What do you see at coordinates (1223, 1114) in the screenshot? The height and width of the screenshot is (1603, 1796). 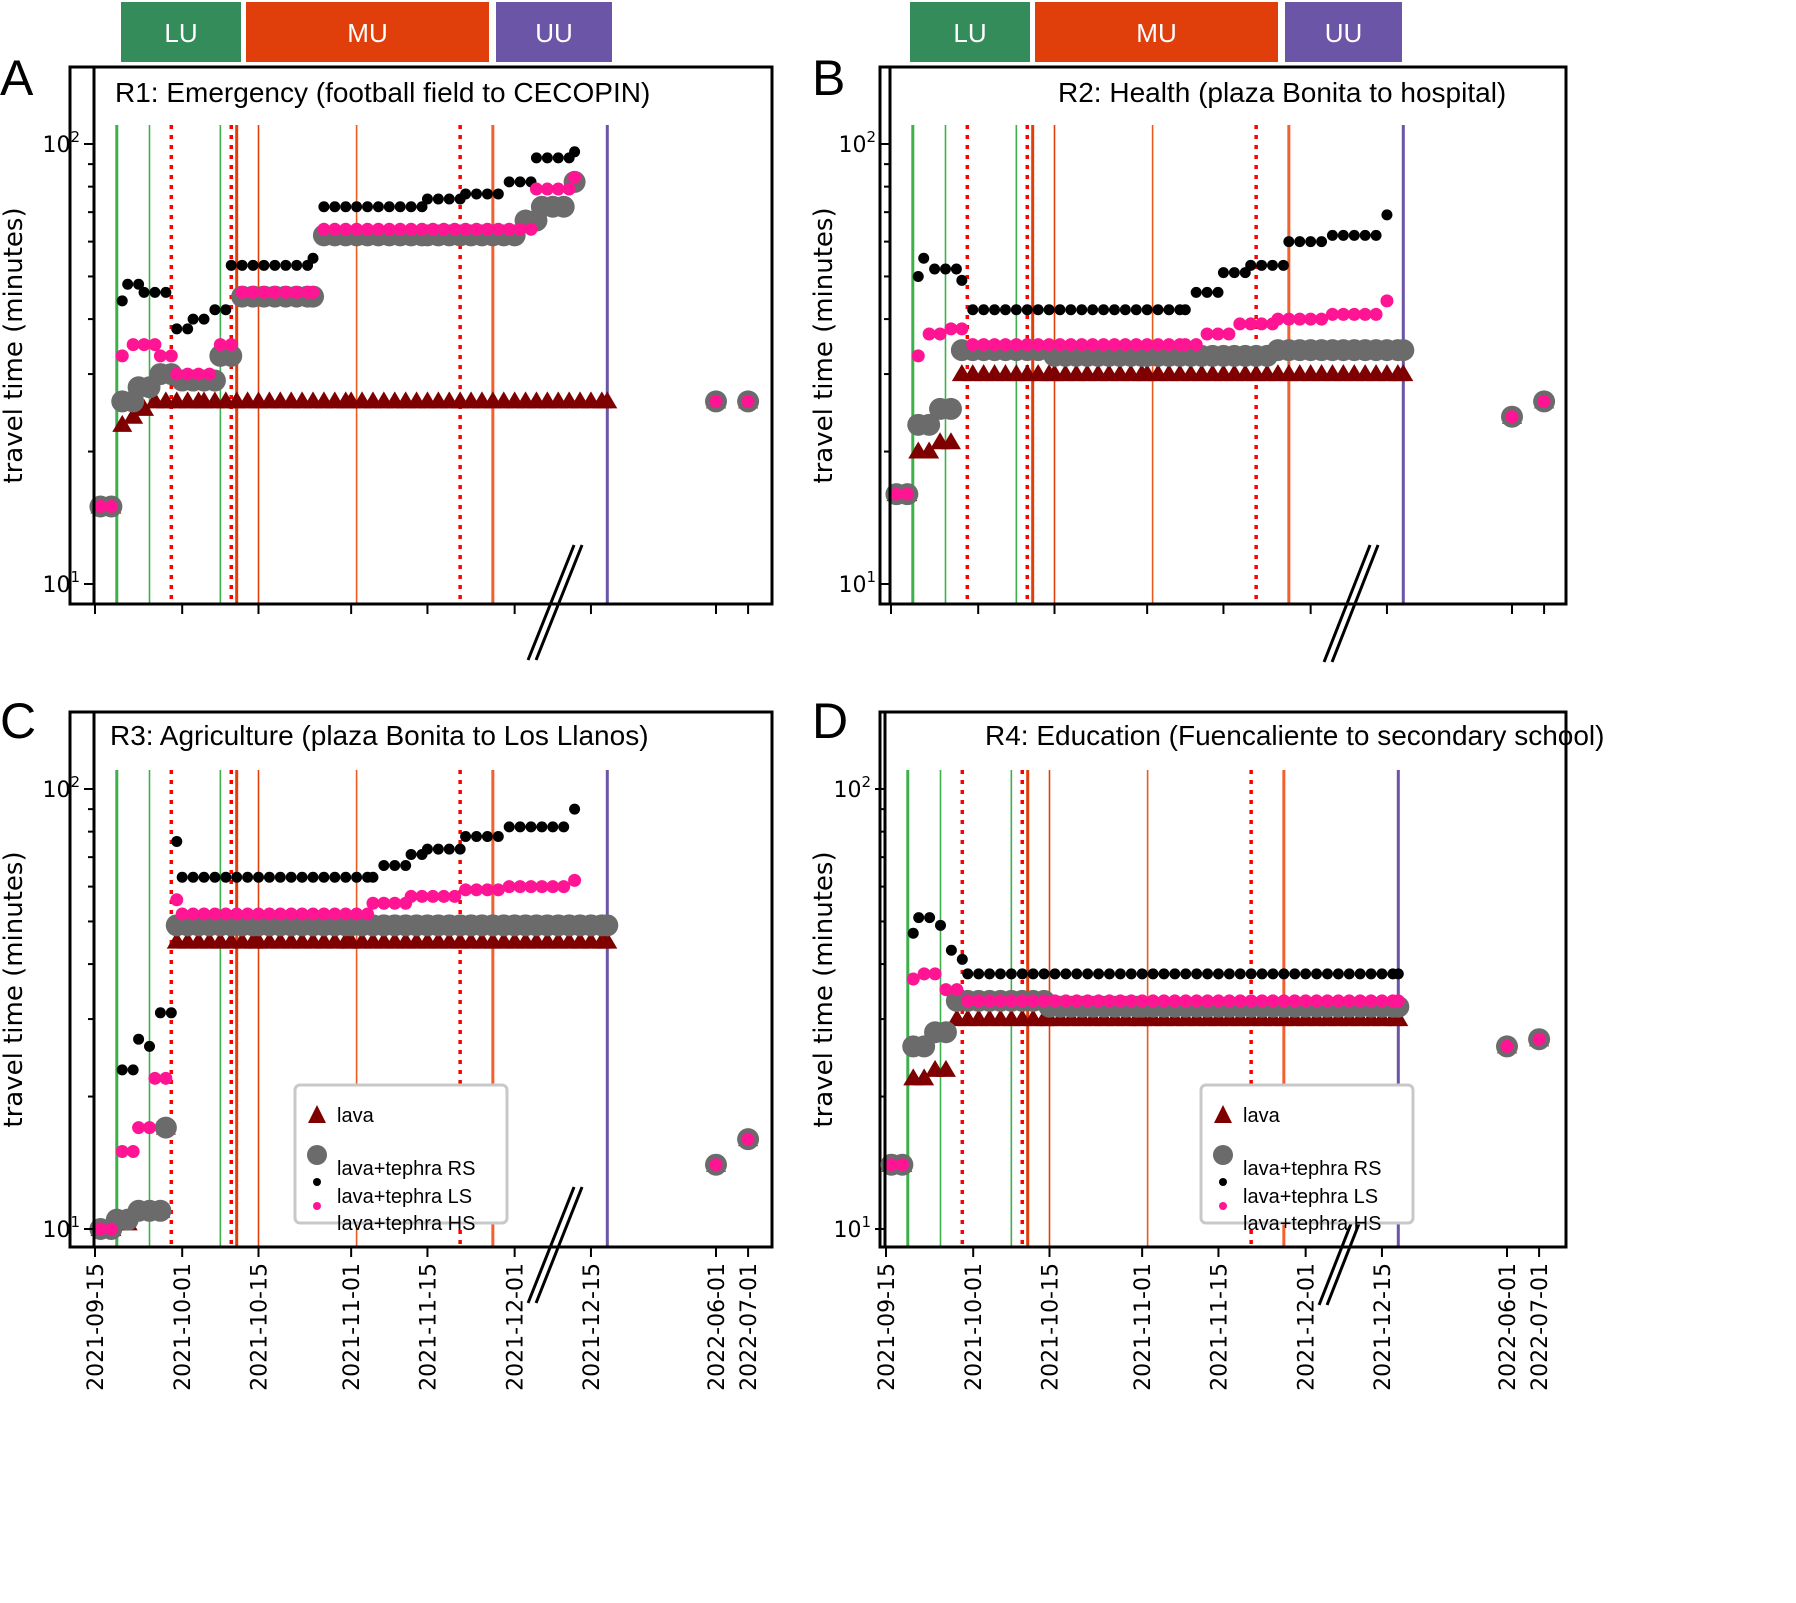 I see `legend-marker-triangle` at bounding box center [1223, 1114].